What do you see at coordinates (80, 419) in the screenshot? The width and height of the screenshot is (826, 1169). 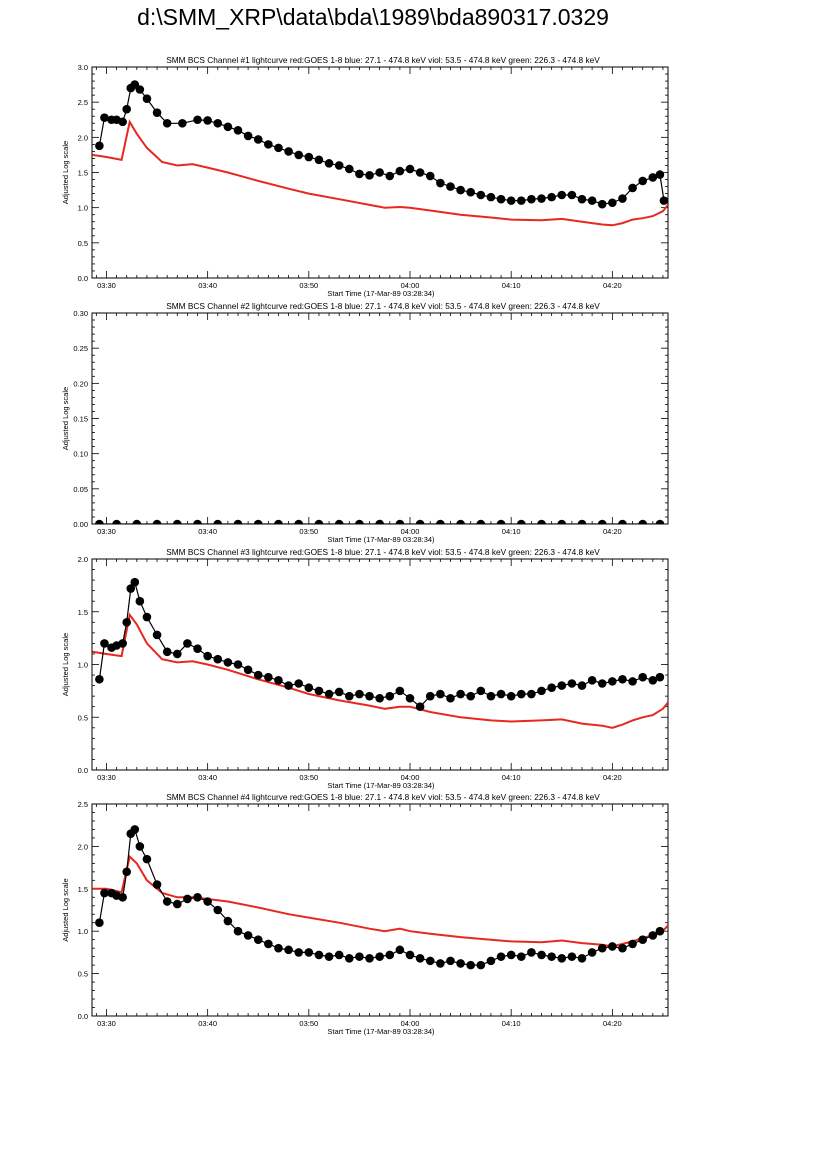 I see `y-tick-label: 0.15` at bounding box center [80, 419].